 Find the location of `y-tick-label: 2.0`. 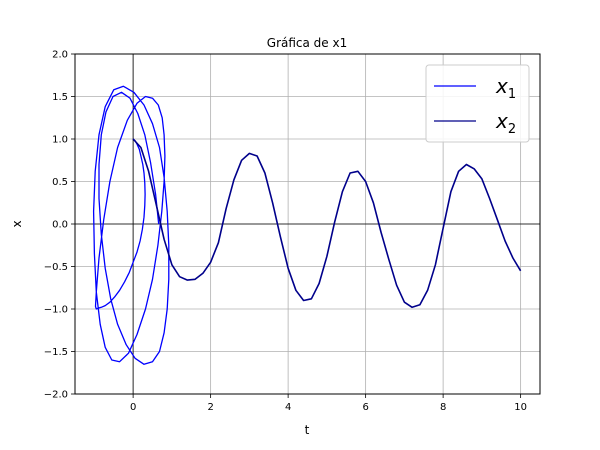

y-tick-label: 2.0 is located at coordinates (60, 55).